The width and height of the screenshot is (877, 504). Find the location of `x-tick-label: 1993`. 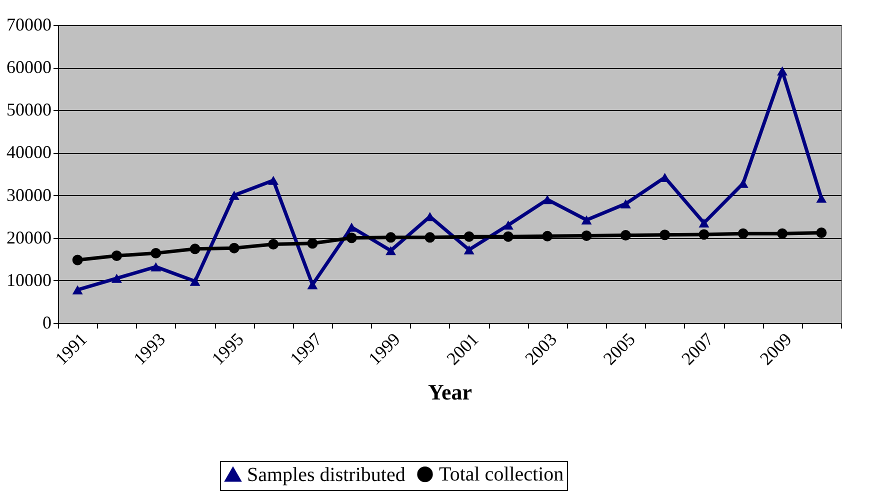

x-tick-label: 1993 is located at coordinates (150, 349).